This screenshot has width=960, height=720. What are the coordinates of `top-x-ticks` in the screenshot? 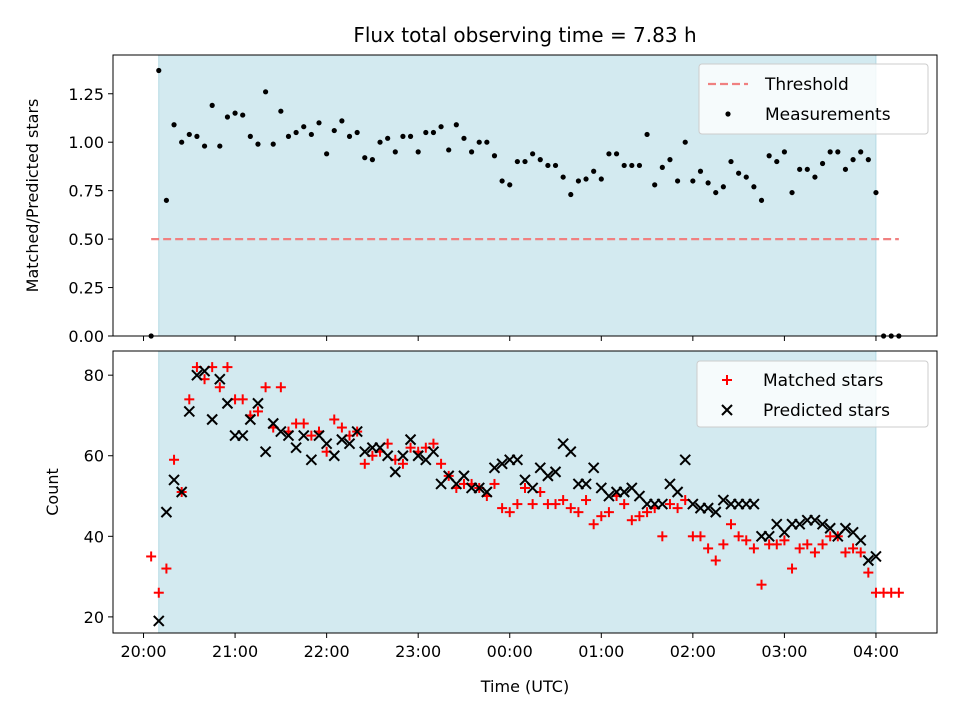 It's located at (510, 338).